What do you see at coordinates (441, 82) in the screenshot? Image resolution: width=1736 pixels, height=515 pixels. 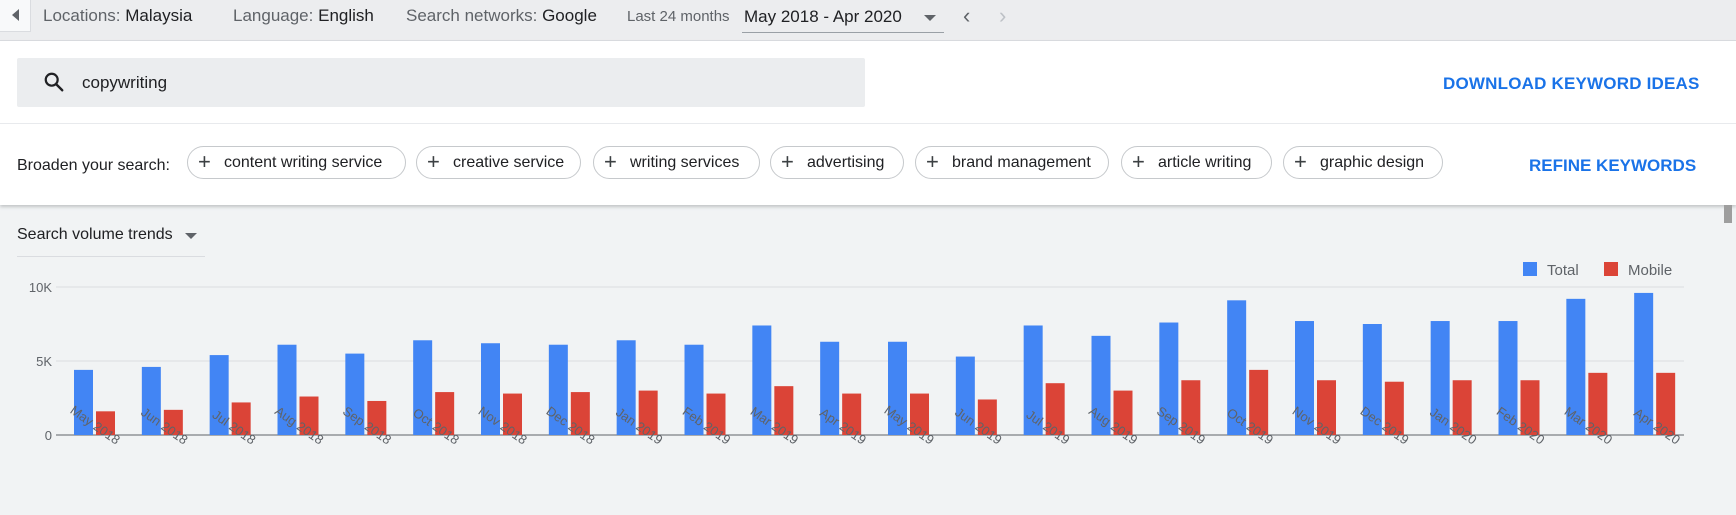 I see `search-input: copywriting` at bounding box center [441, 82].